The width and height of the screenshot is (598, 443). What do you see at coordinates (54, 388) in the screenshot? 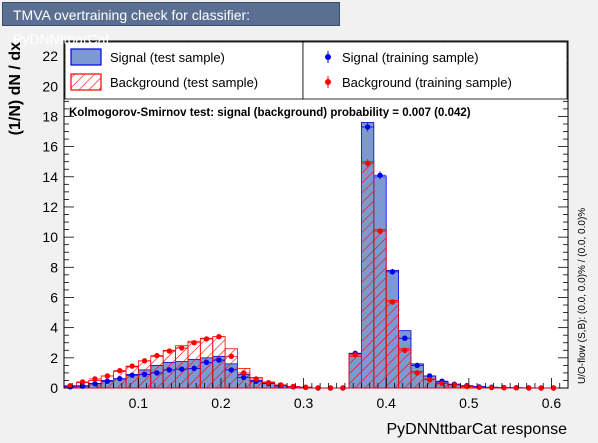
I see `y-tick-label: 0` at bounding box center [54, 388].